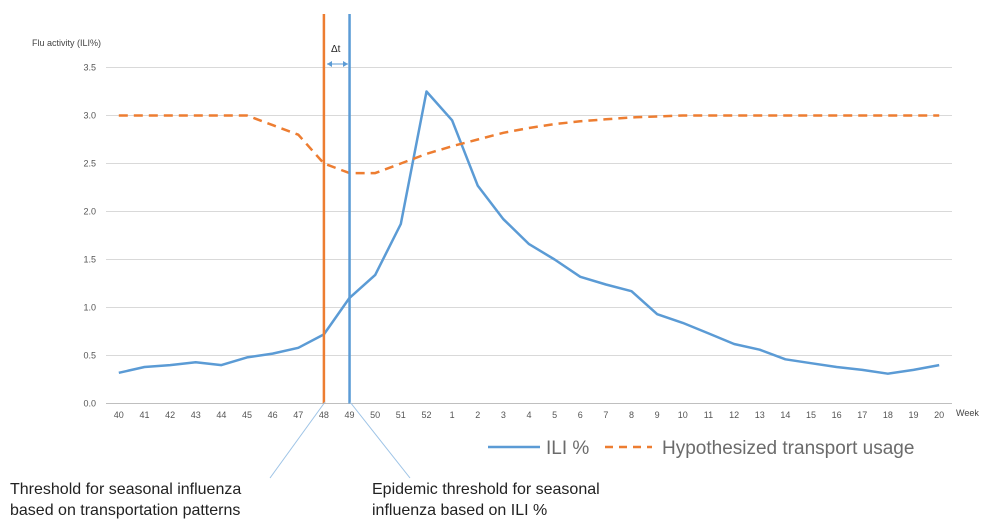 This screenshot has height=520, width=983. Describe the element at coordinates (554, 415) in the screenshot. I see `x-tick-label: 5` at that location.